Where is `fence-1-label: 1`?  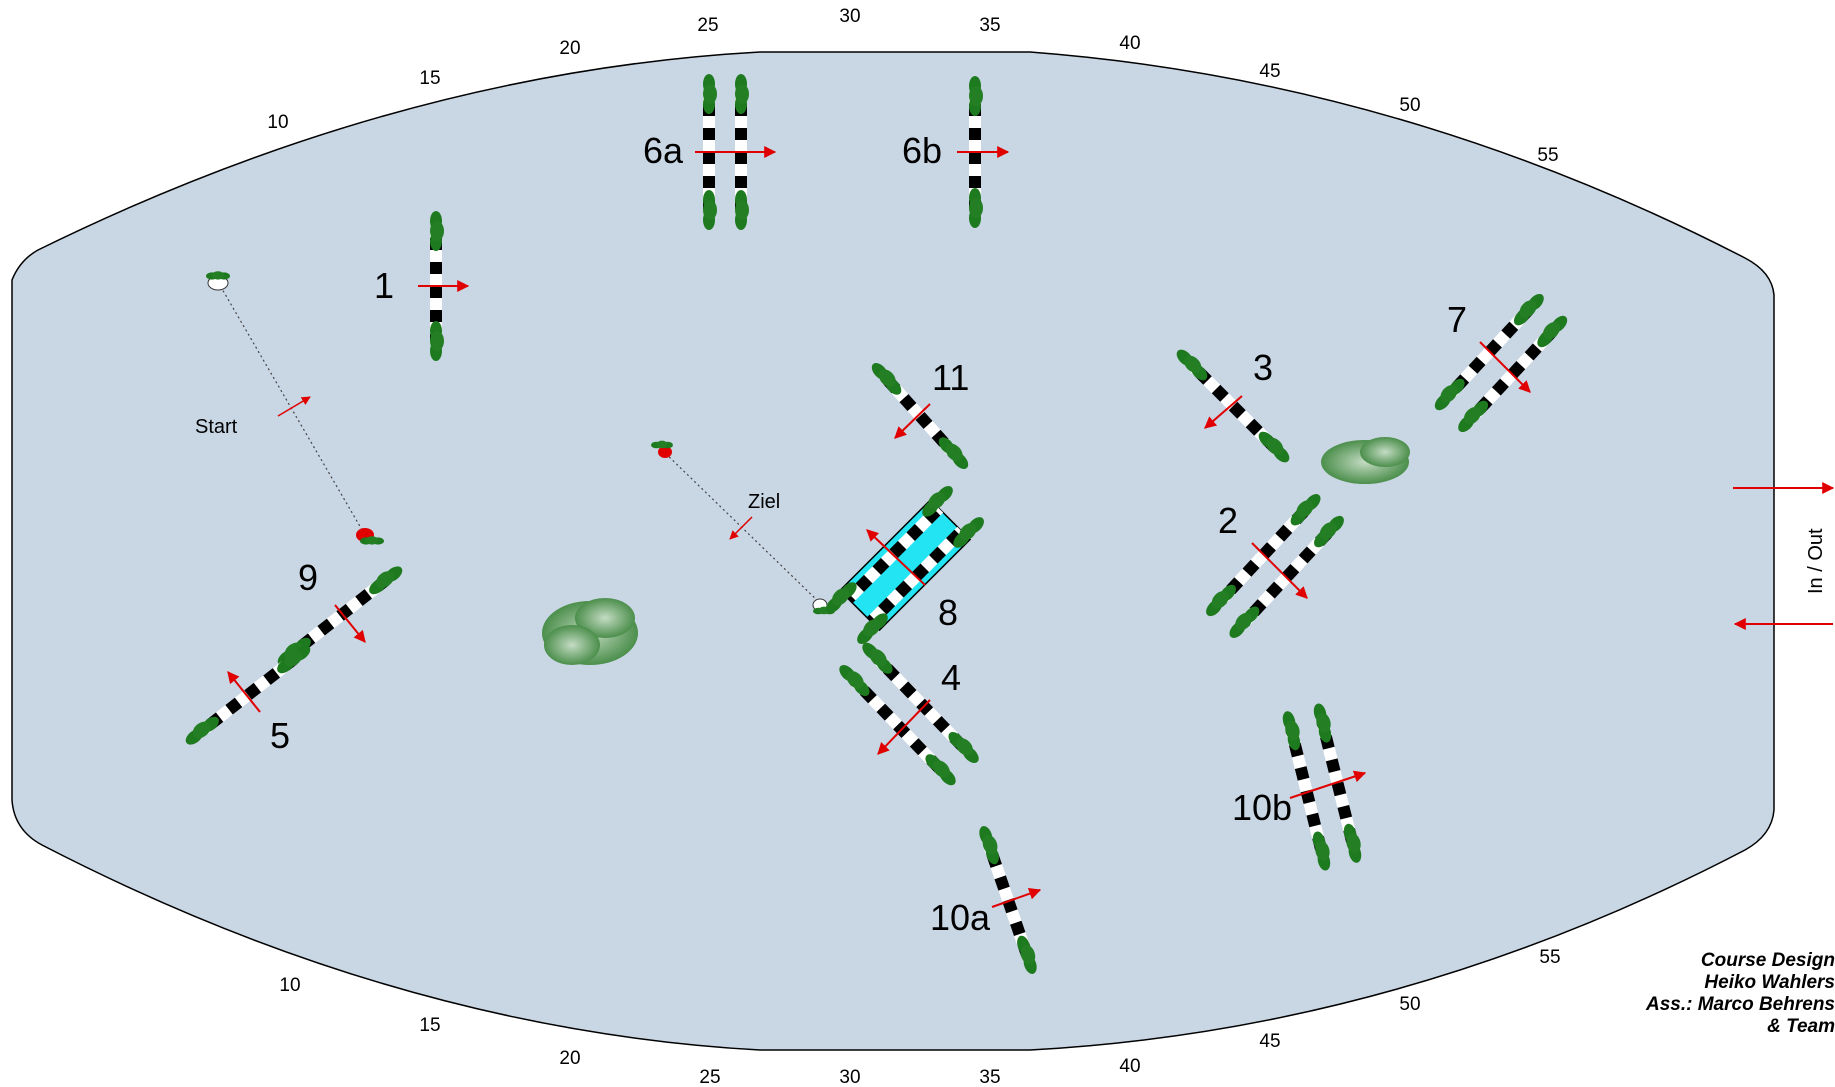
fence-1-label: 1 is located at coordinates (384, 285).